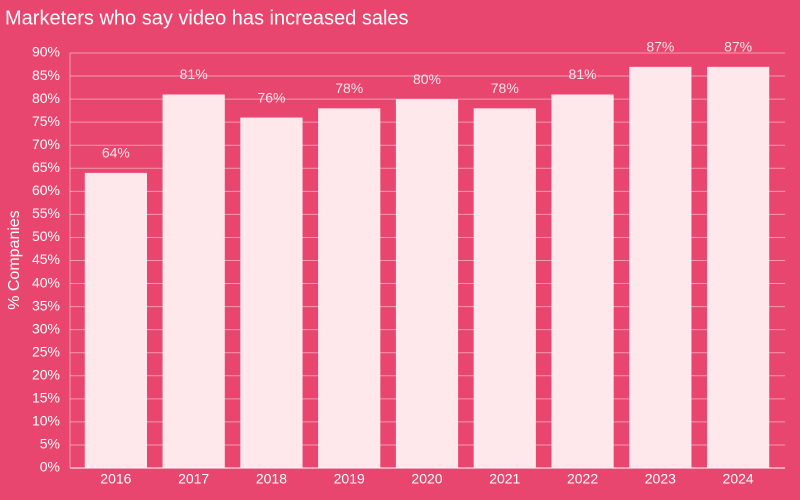  What do you see at coordinates (46, 213) in the screenshot?
I see `y-tick-label: 55%` at bounding box center [46, 213].